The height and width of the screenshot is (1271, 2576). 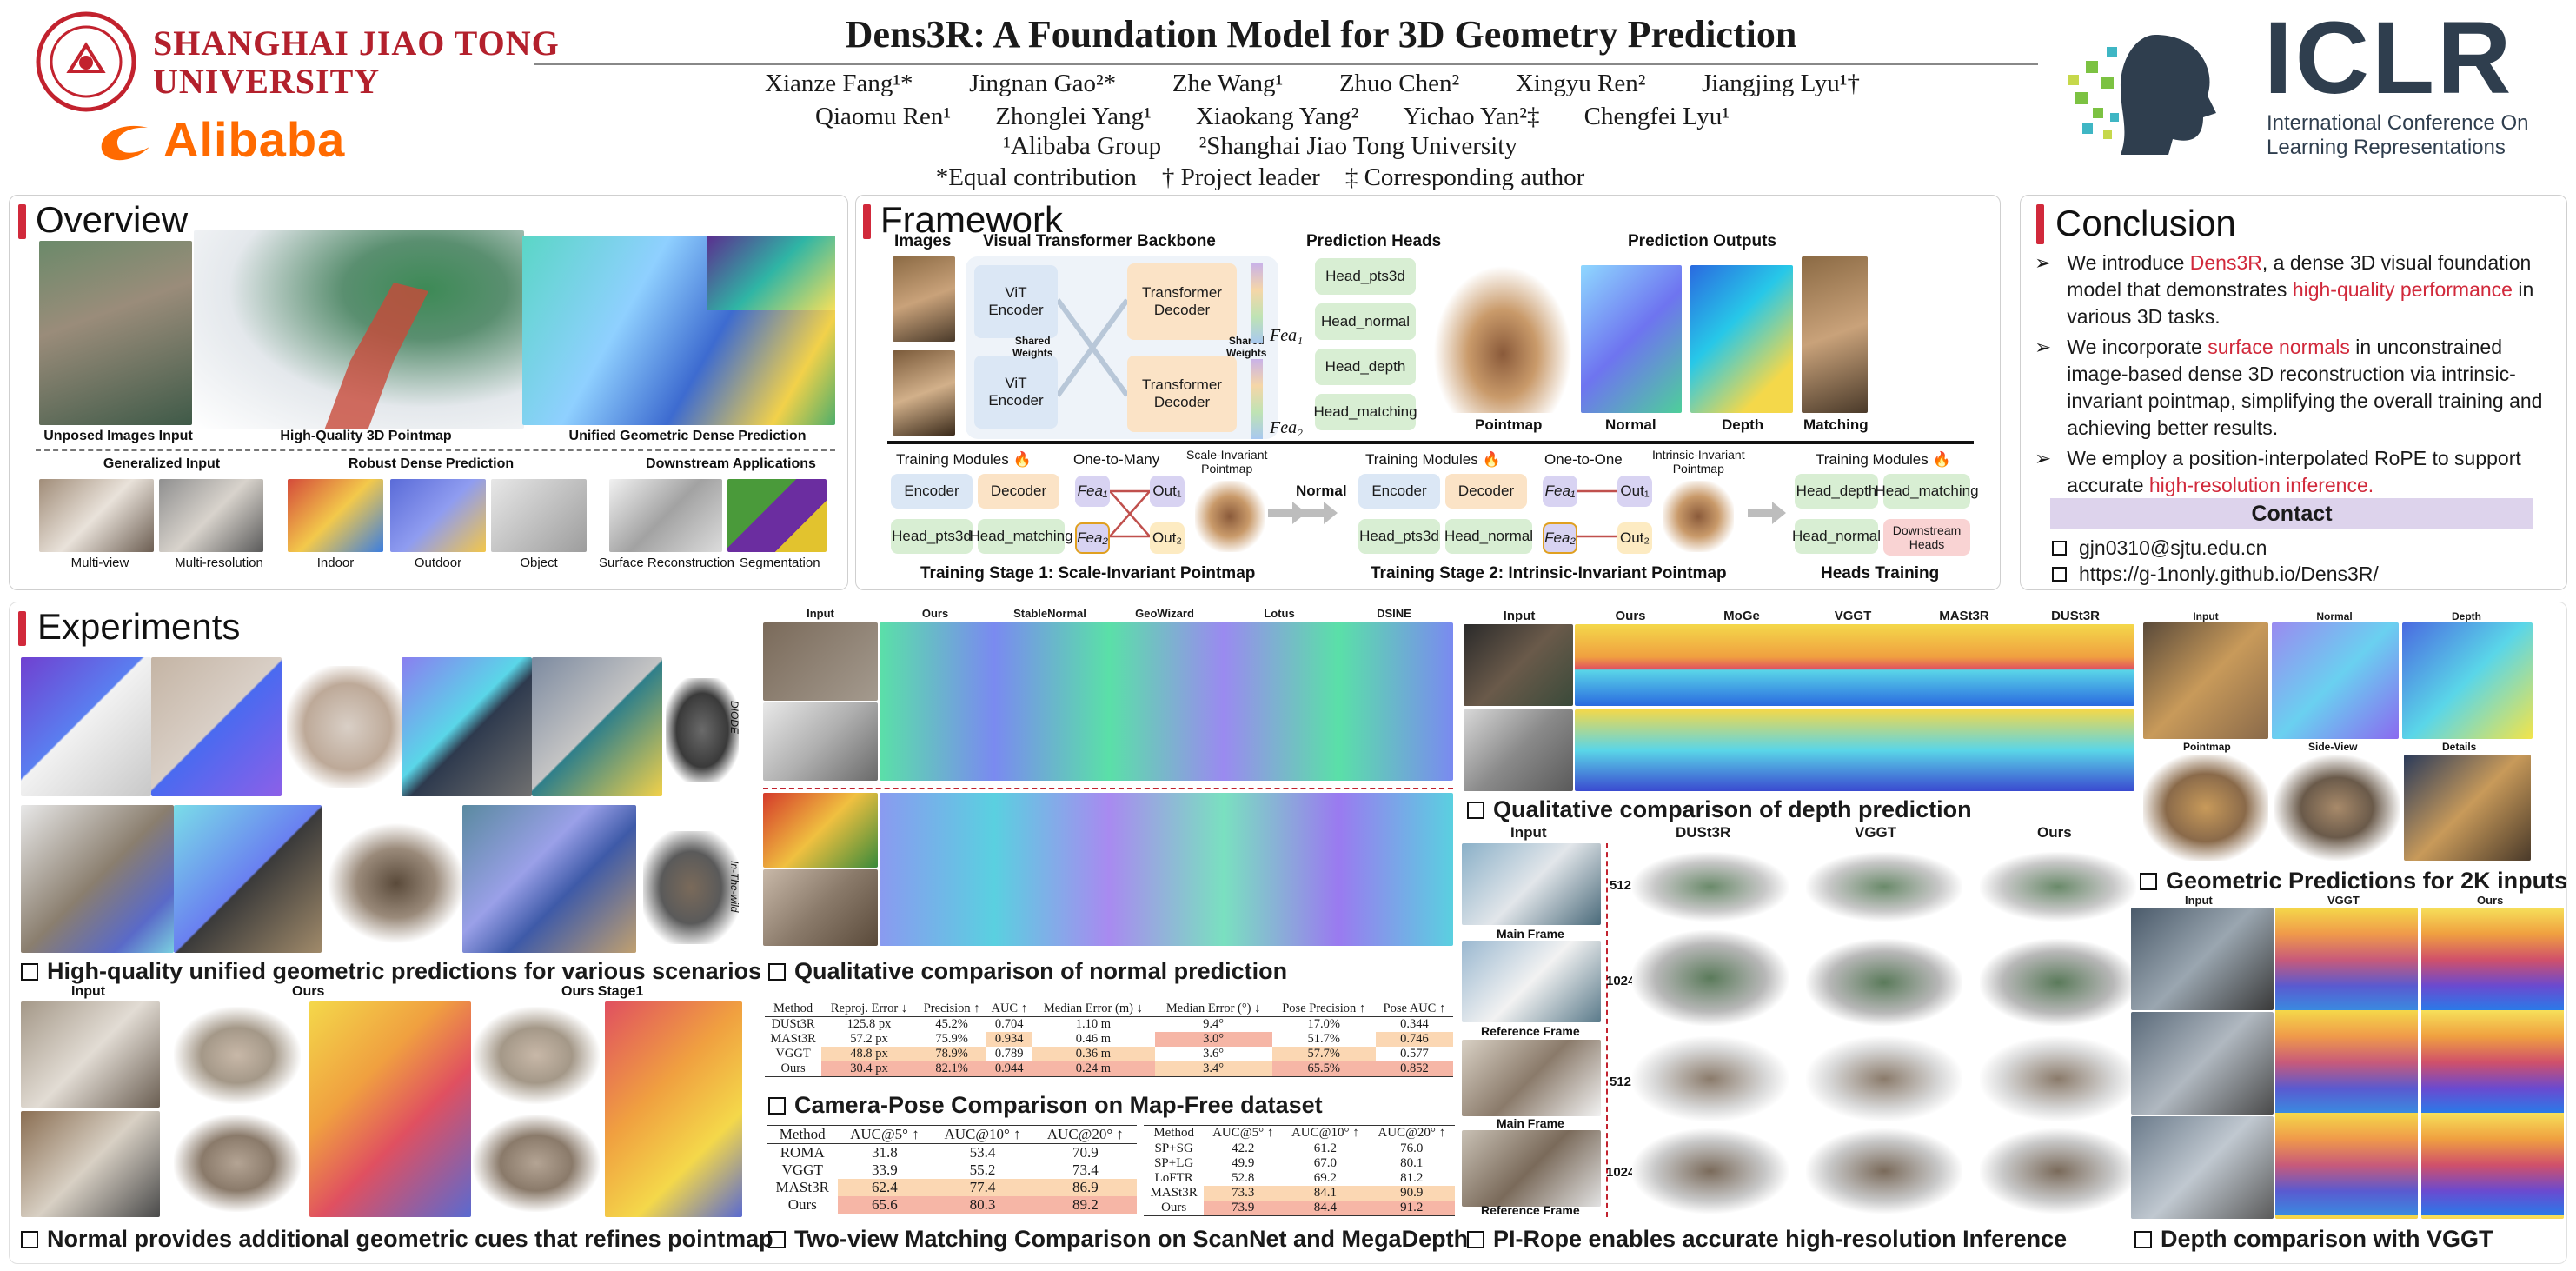 I want to click on td: 70.9, so click(x=1085, y=1152).